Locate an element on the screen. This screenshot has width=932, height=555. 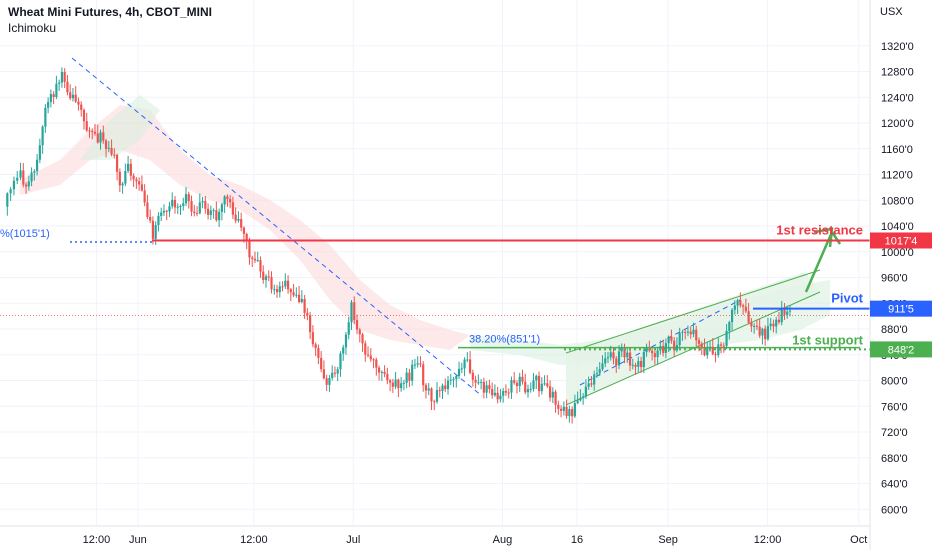
price-axis-bg is located at coordinates (901, 275).